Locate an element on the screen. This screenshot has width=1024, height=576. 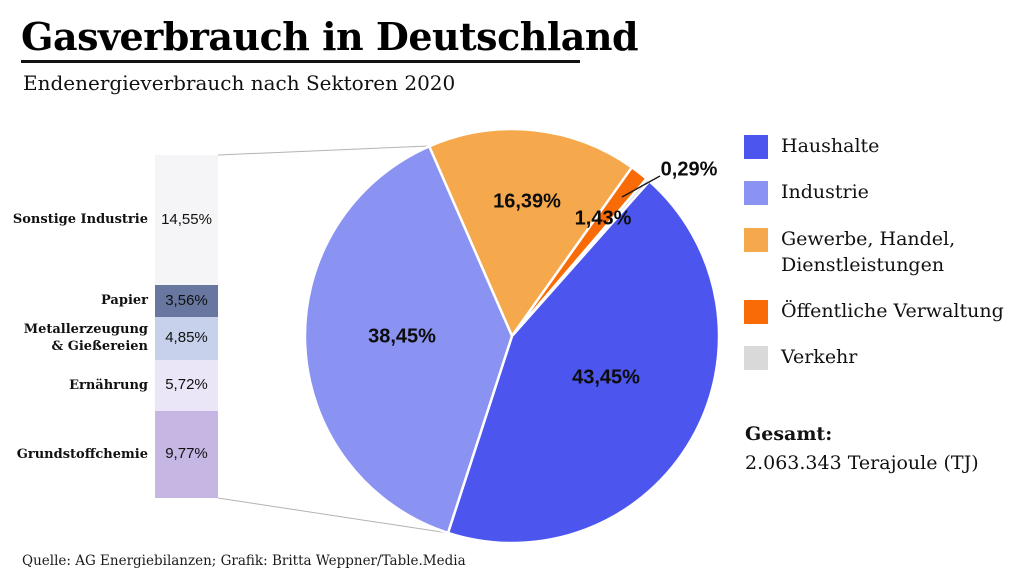
legend-label: Gewerbe, Handel, Dienstleistungen is located at coordinates (868, 252).